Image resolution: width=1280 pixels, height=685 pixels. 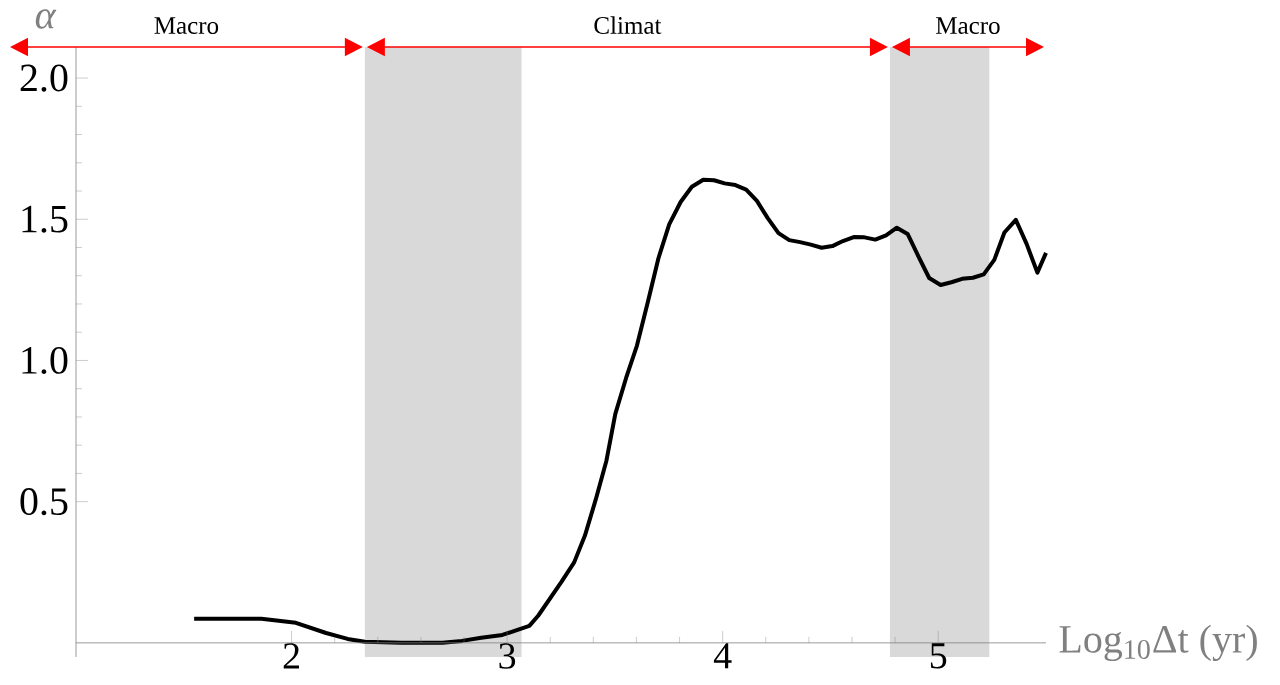 I want to click on y-tick-label: 2.0, so click(x=44, y=78).